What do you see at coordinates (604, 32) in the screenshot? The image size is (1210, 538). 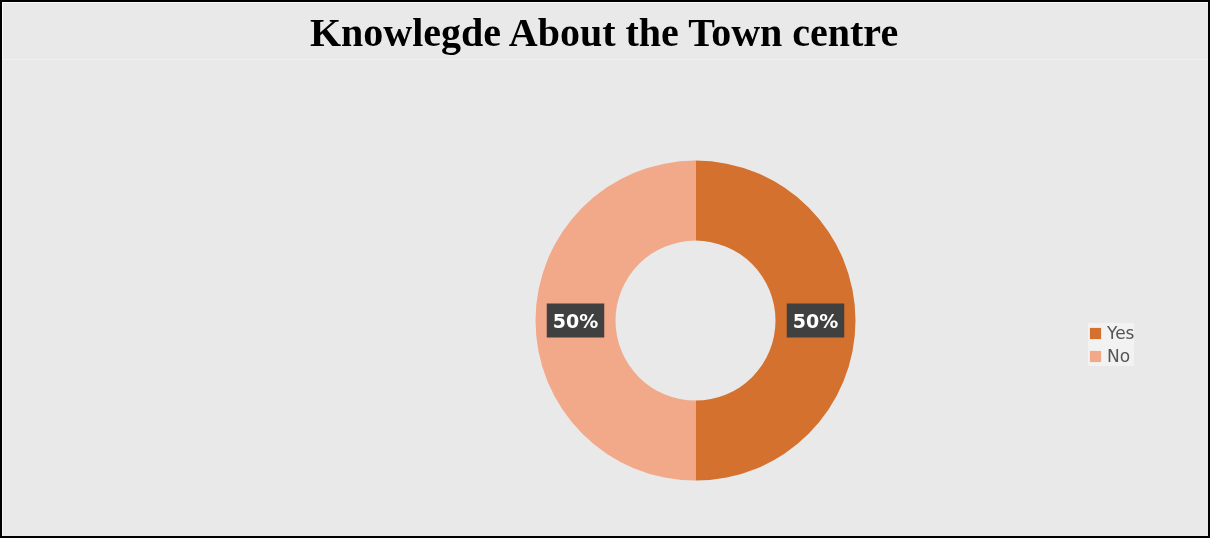 I see `chart-title: Knowlegde About the Town centre` at bounding box center [604, 32].